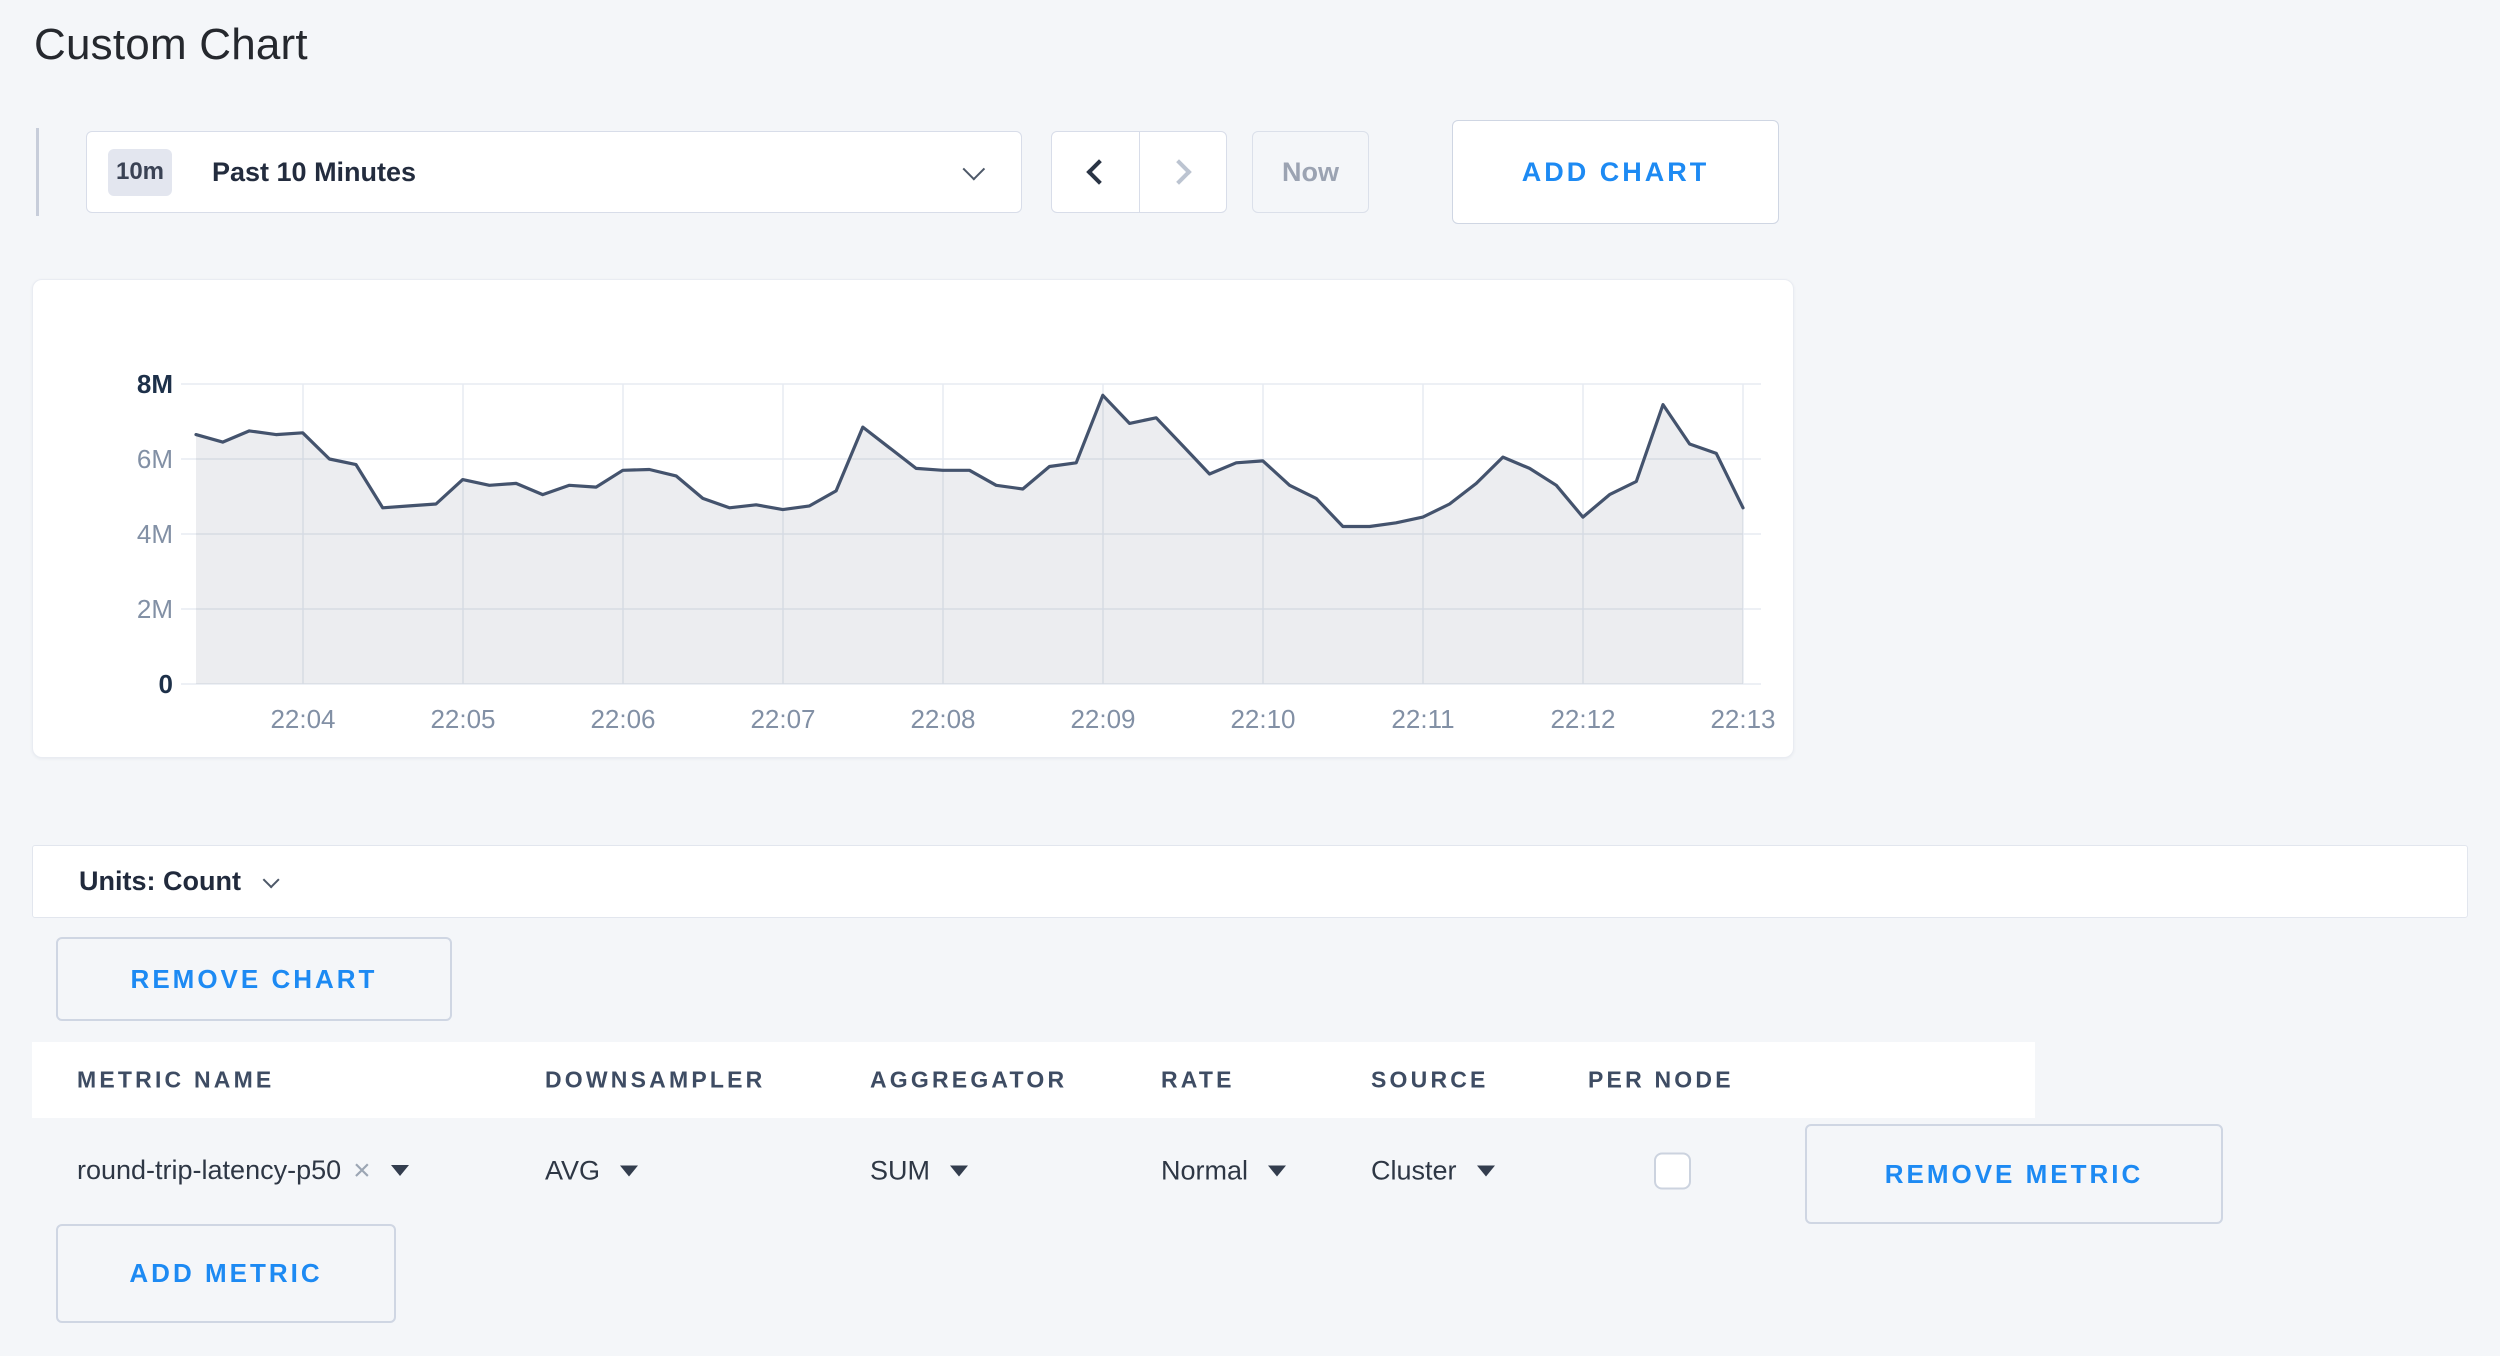 This screenshot has width=2500, height=1356. I want to click on metric-name-value: round-trip-latency-p50, so click(209, 1170).